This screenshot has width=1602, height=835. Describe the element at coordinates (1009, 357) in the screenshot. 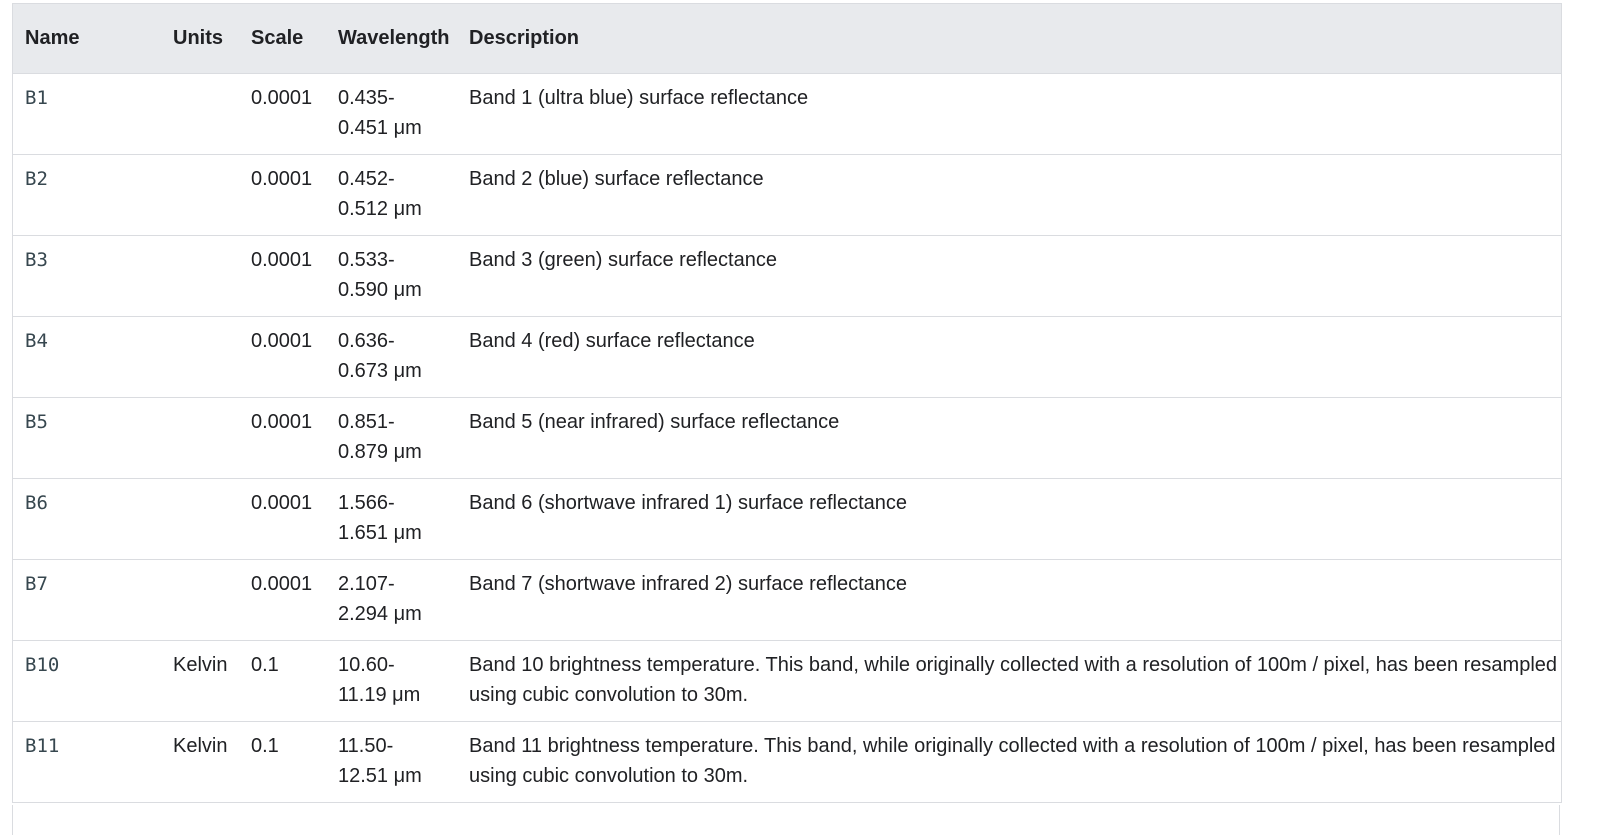

I see `description-cell: Band 4 (red) surface reflectance` at that location.